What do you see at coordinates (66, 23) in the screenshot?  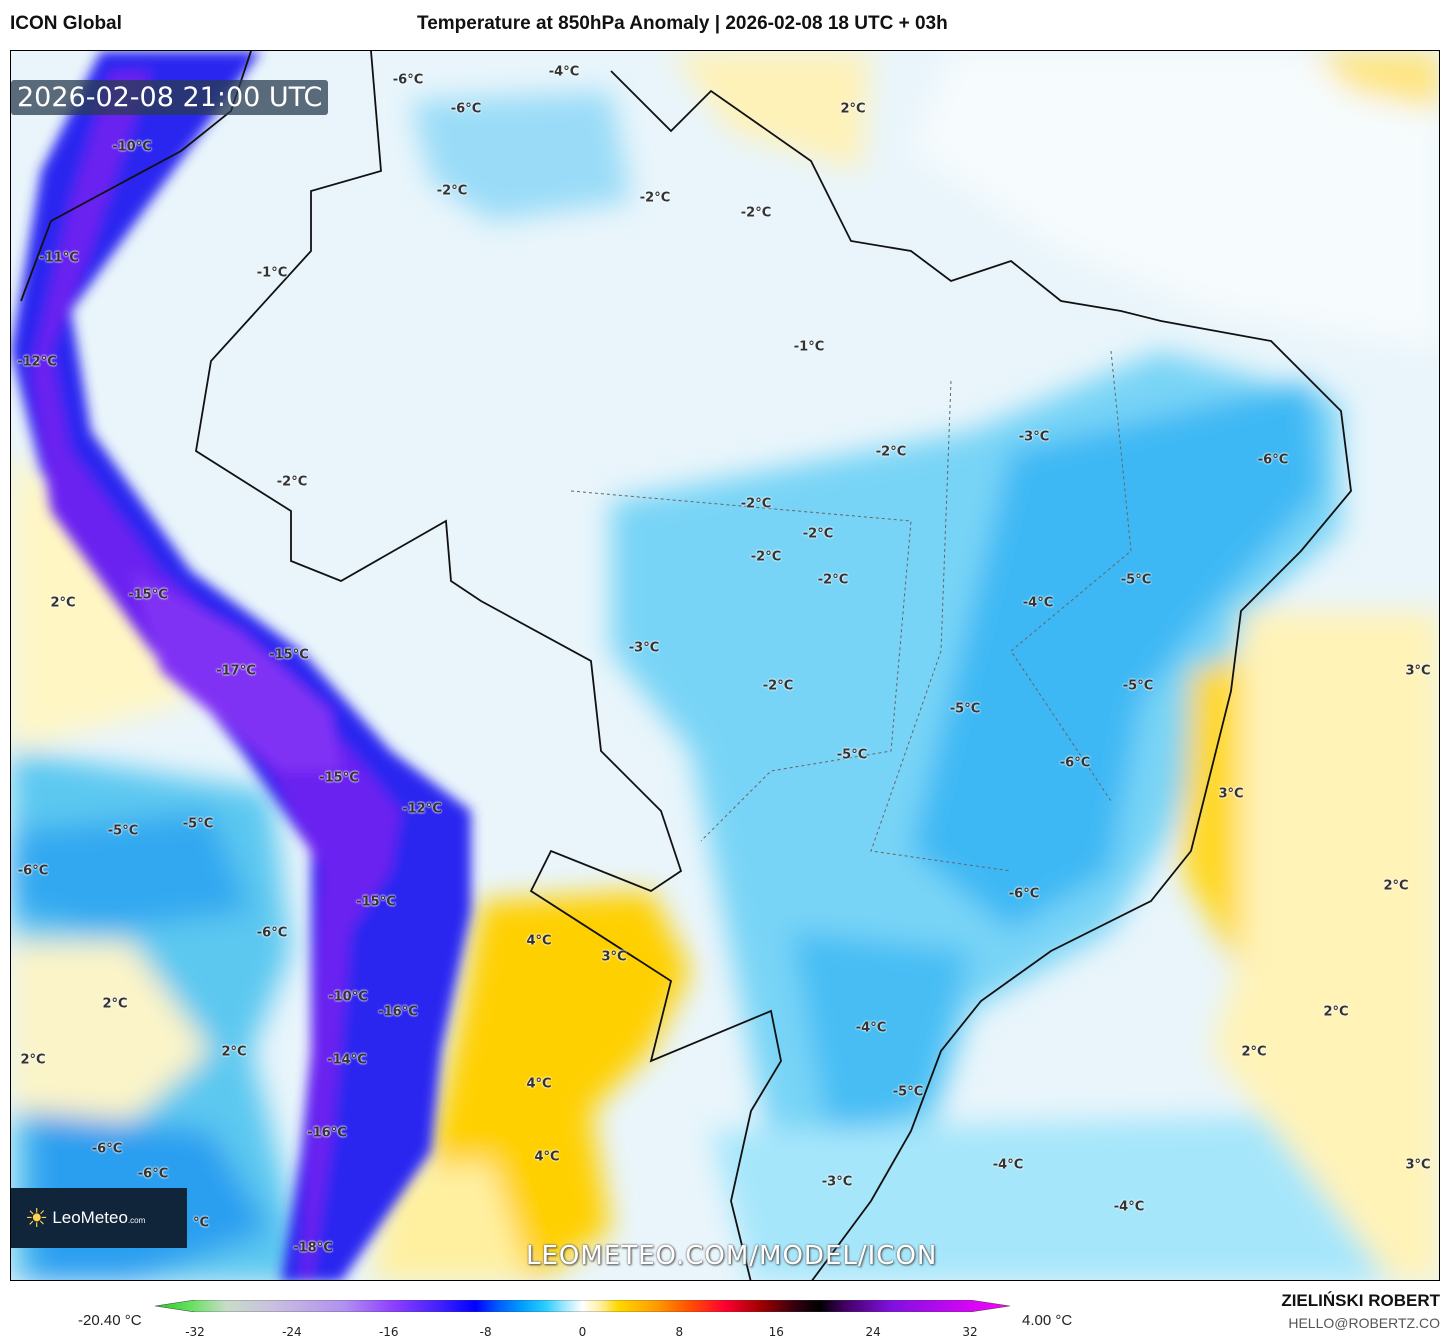 I see `model-name: ICON Global` at bounding box center [66, 23].